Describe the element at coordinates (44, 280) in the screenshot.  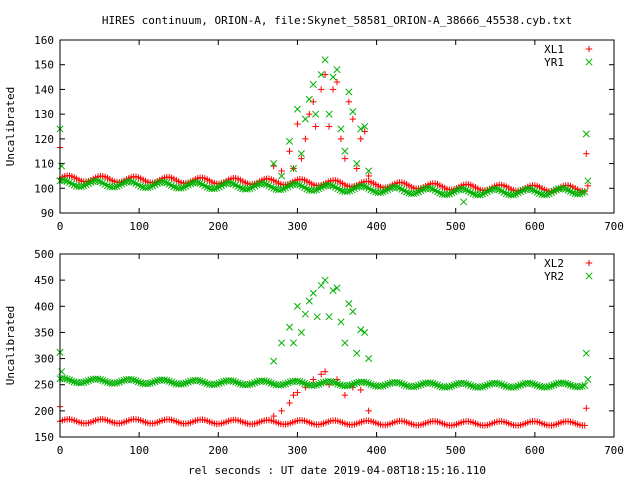
I see `y-tick-label: 450` at that location.